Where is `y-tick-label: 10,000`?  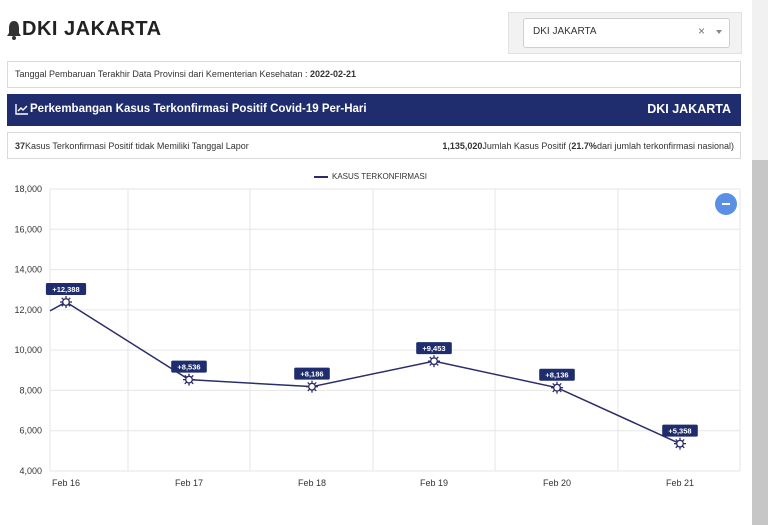 y-tick-label: 10,000 is located at coordinates (28, 350).